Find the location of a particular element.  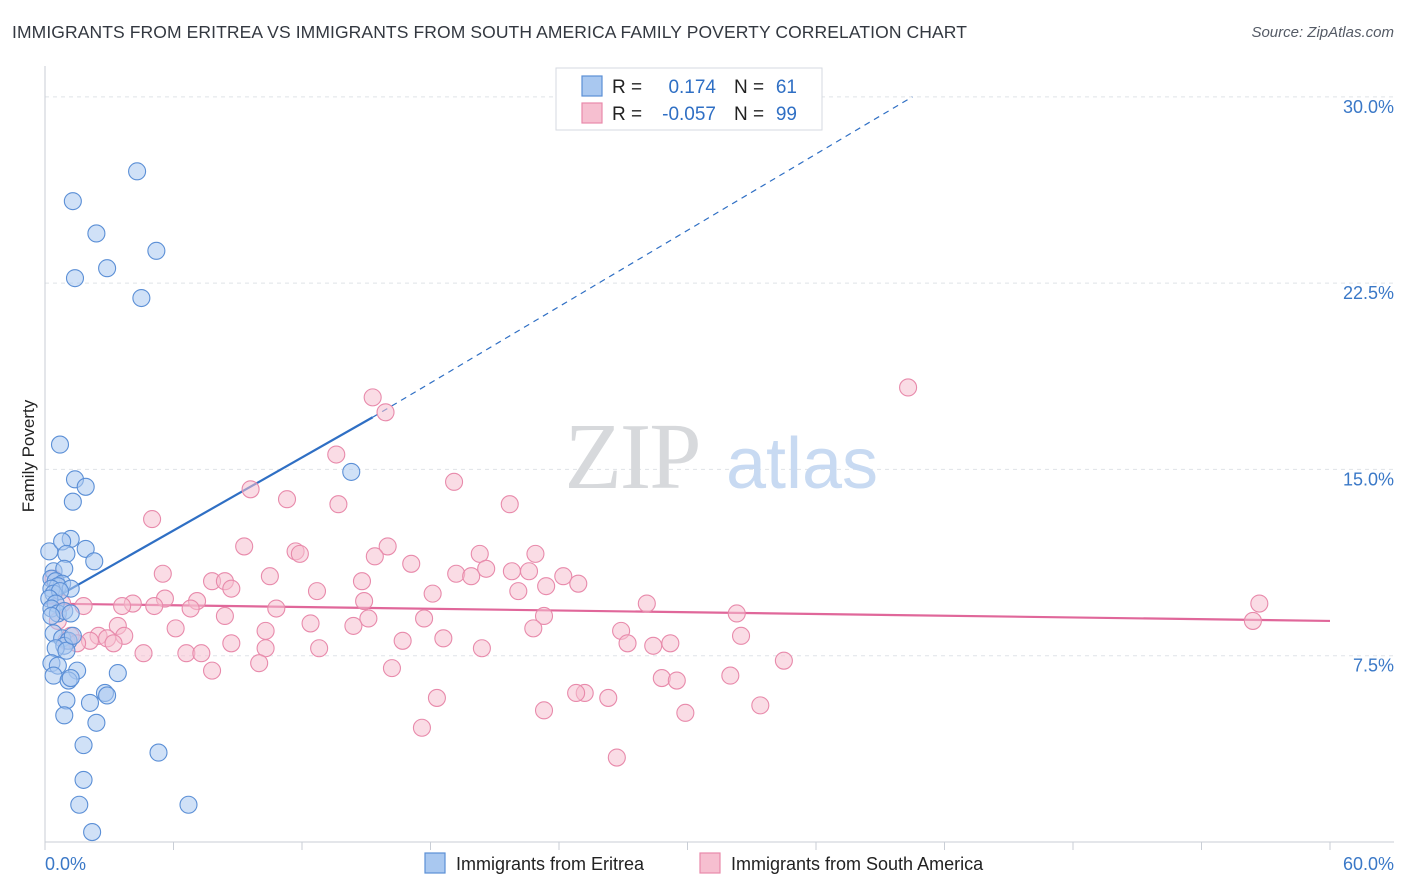

legend-r-value: -0.057 is located at coordinates (689, 114).